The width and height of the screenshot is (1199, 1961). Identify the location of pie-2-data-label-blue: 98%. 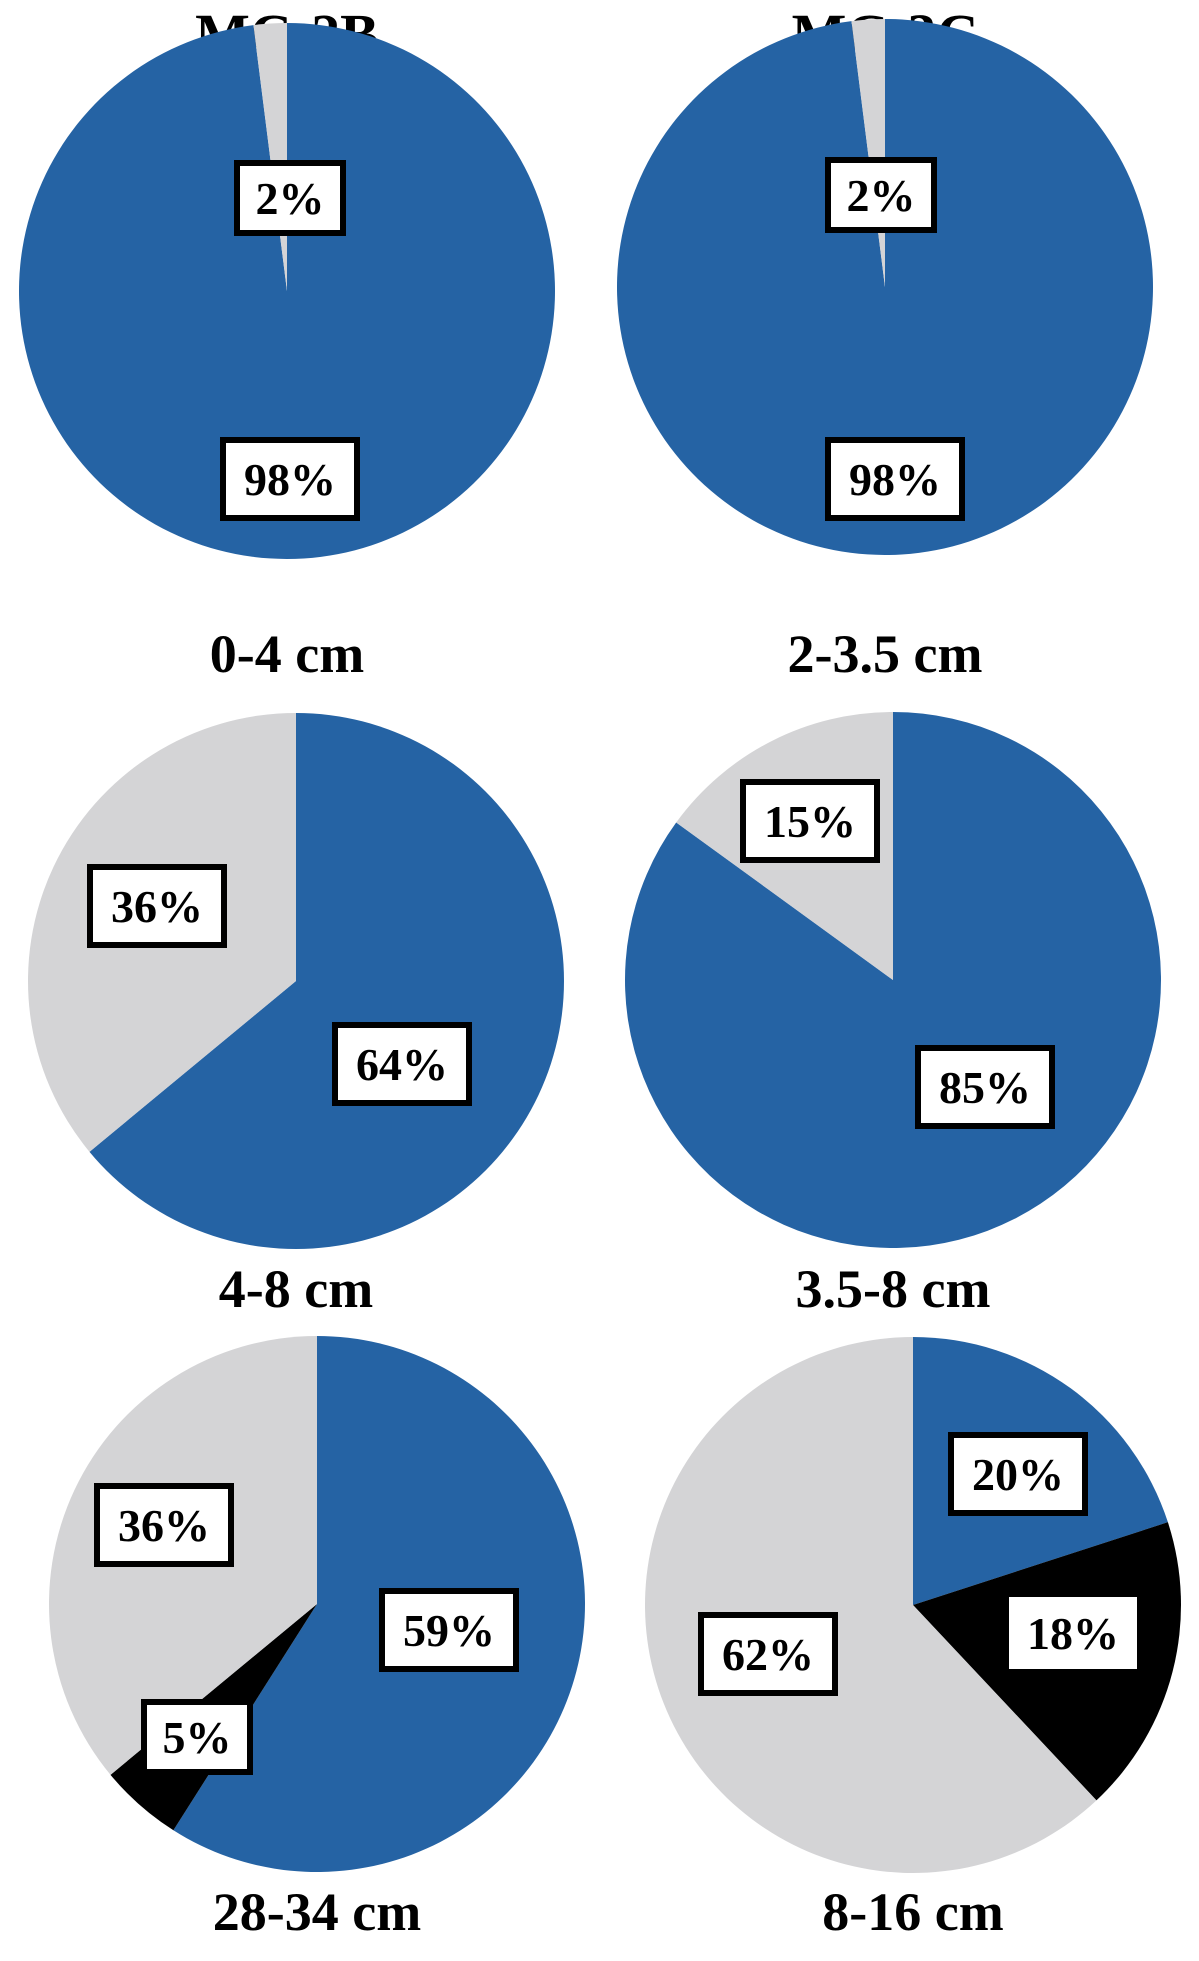
(895, 479).